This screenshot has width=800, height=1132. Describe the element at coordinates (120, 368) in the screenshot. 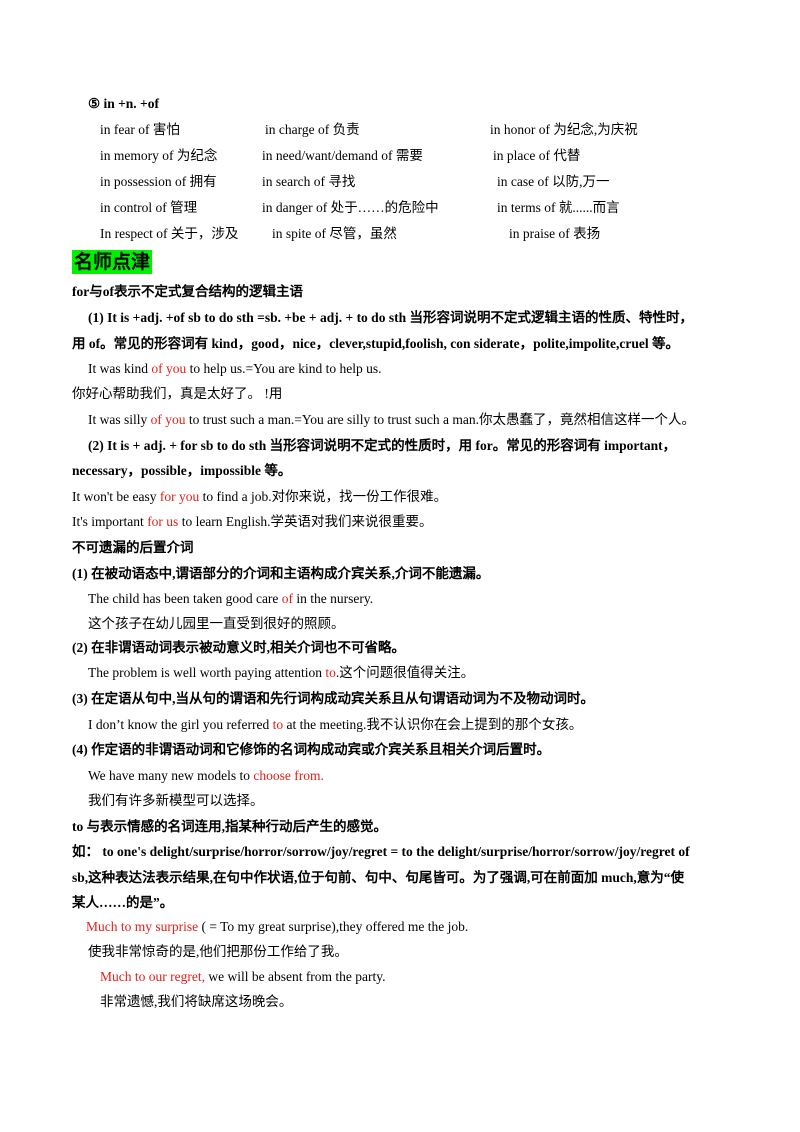

I see `example-text: It was kind` at that location.